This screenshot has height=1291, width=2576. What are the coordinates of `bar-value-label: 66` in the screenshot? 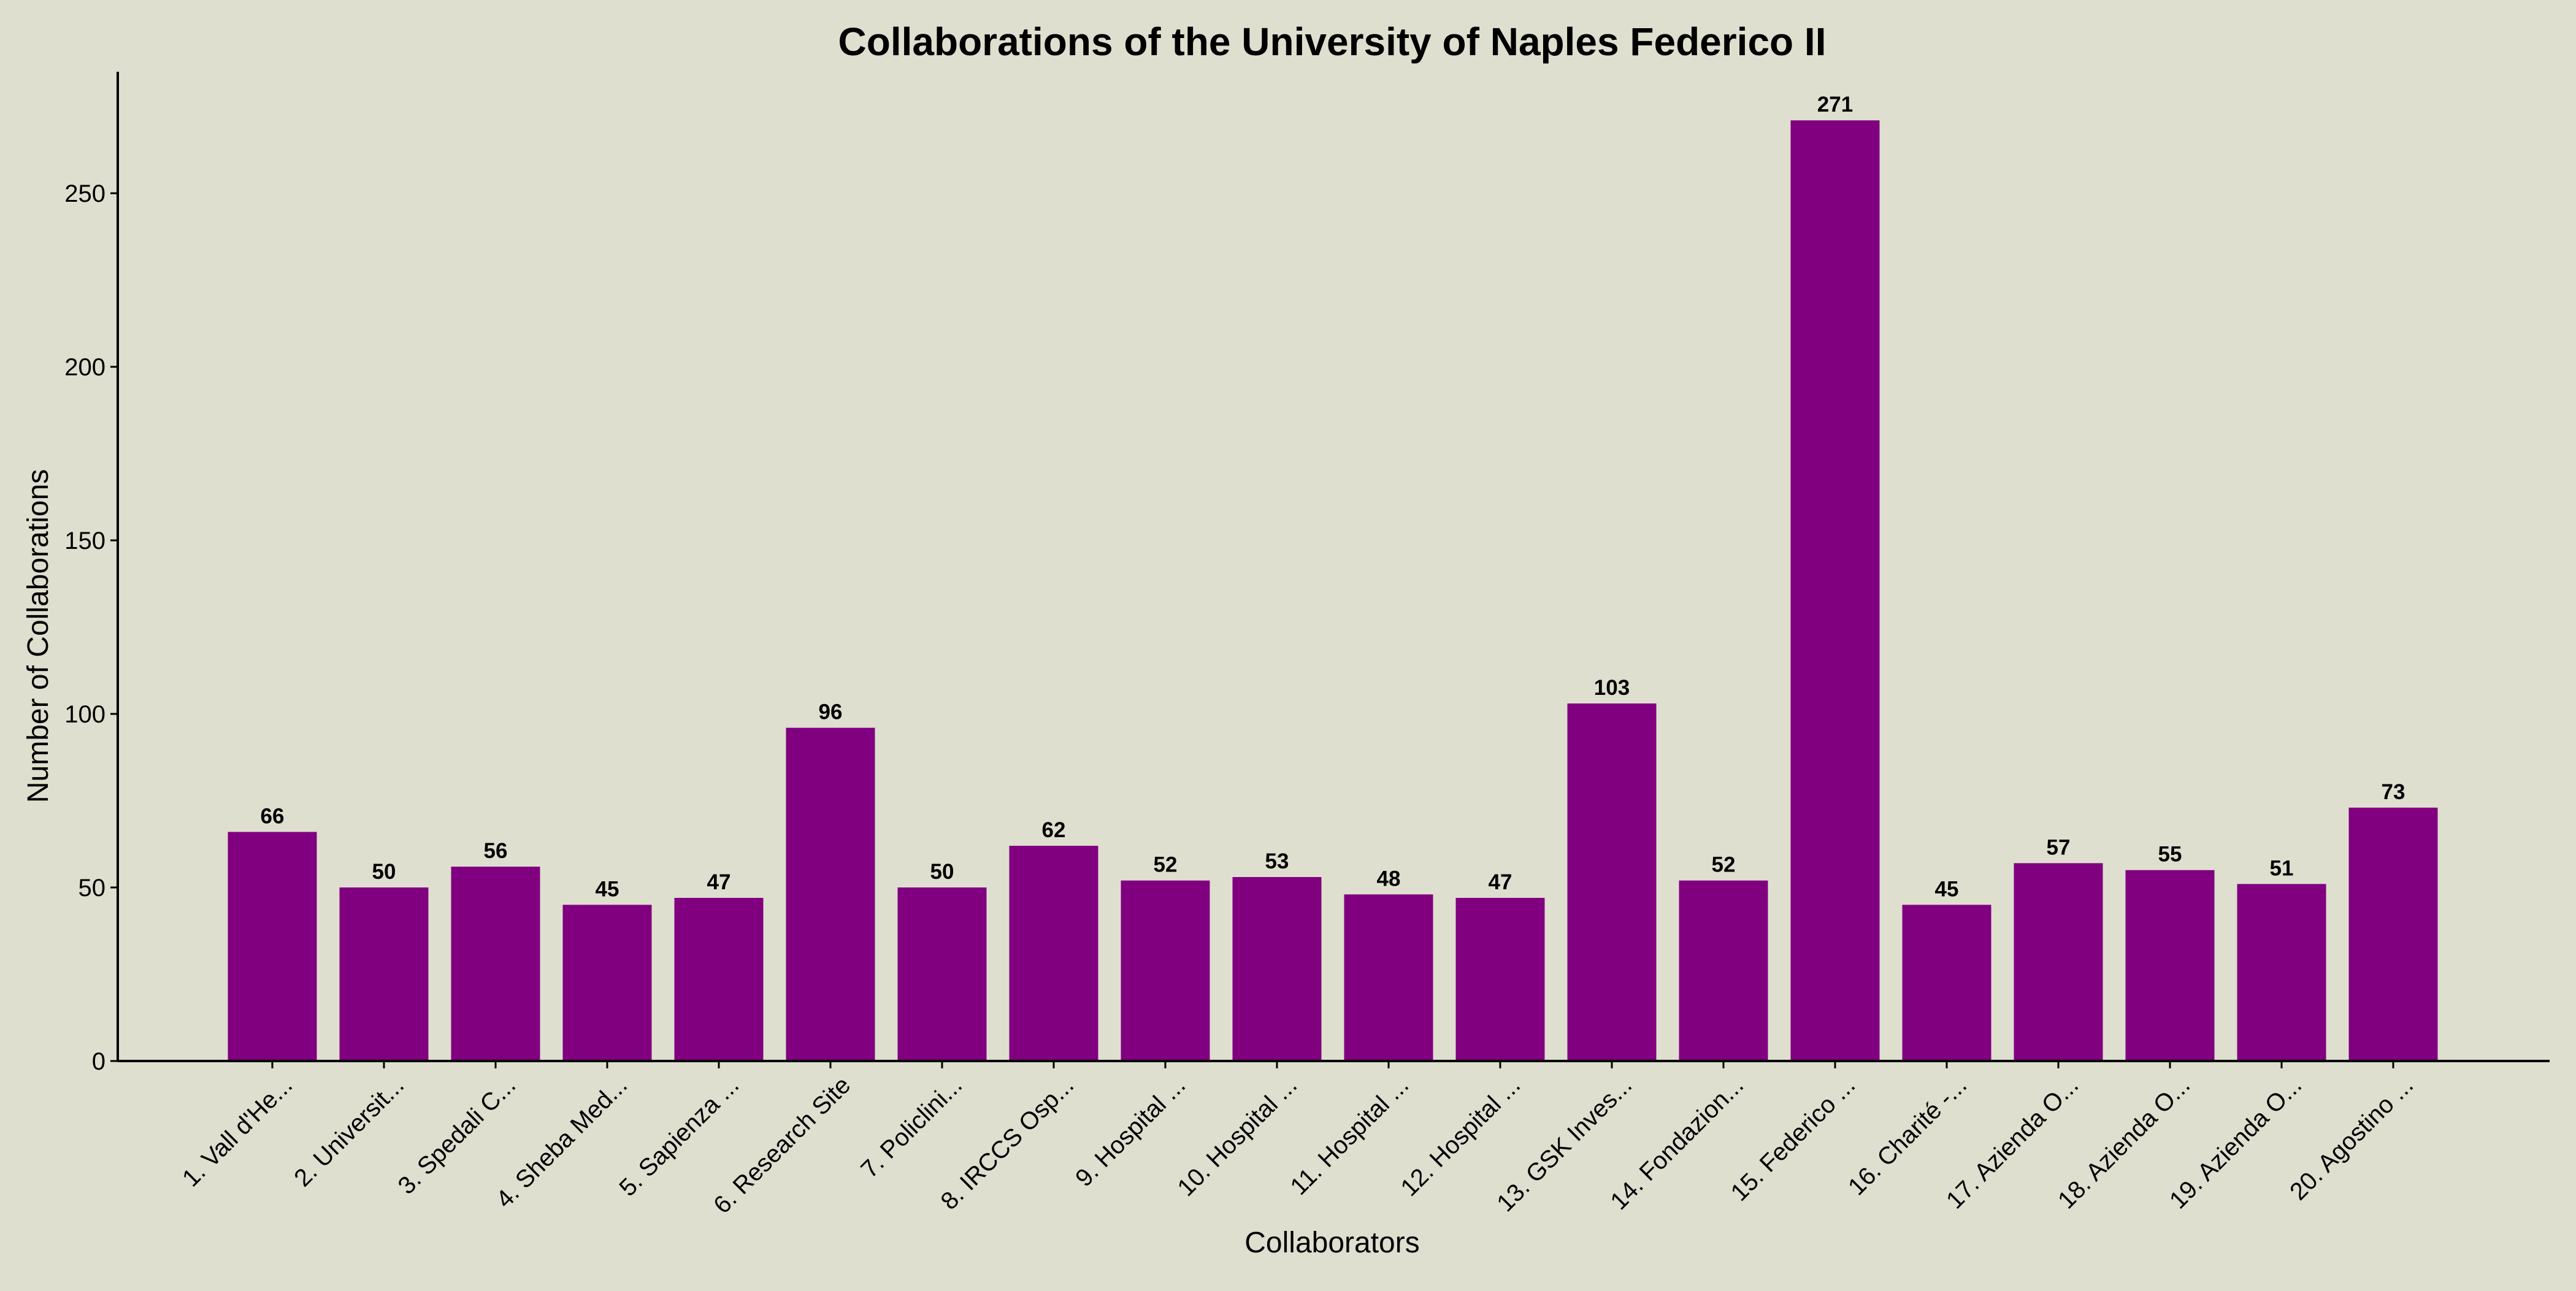 It's located at (273, 816).